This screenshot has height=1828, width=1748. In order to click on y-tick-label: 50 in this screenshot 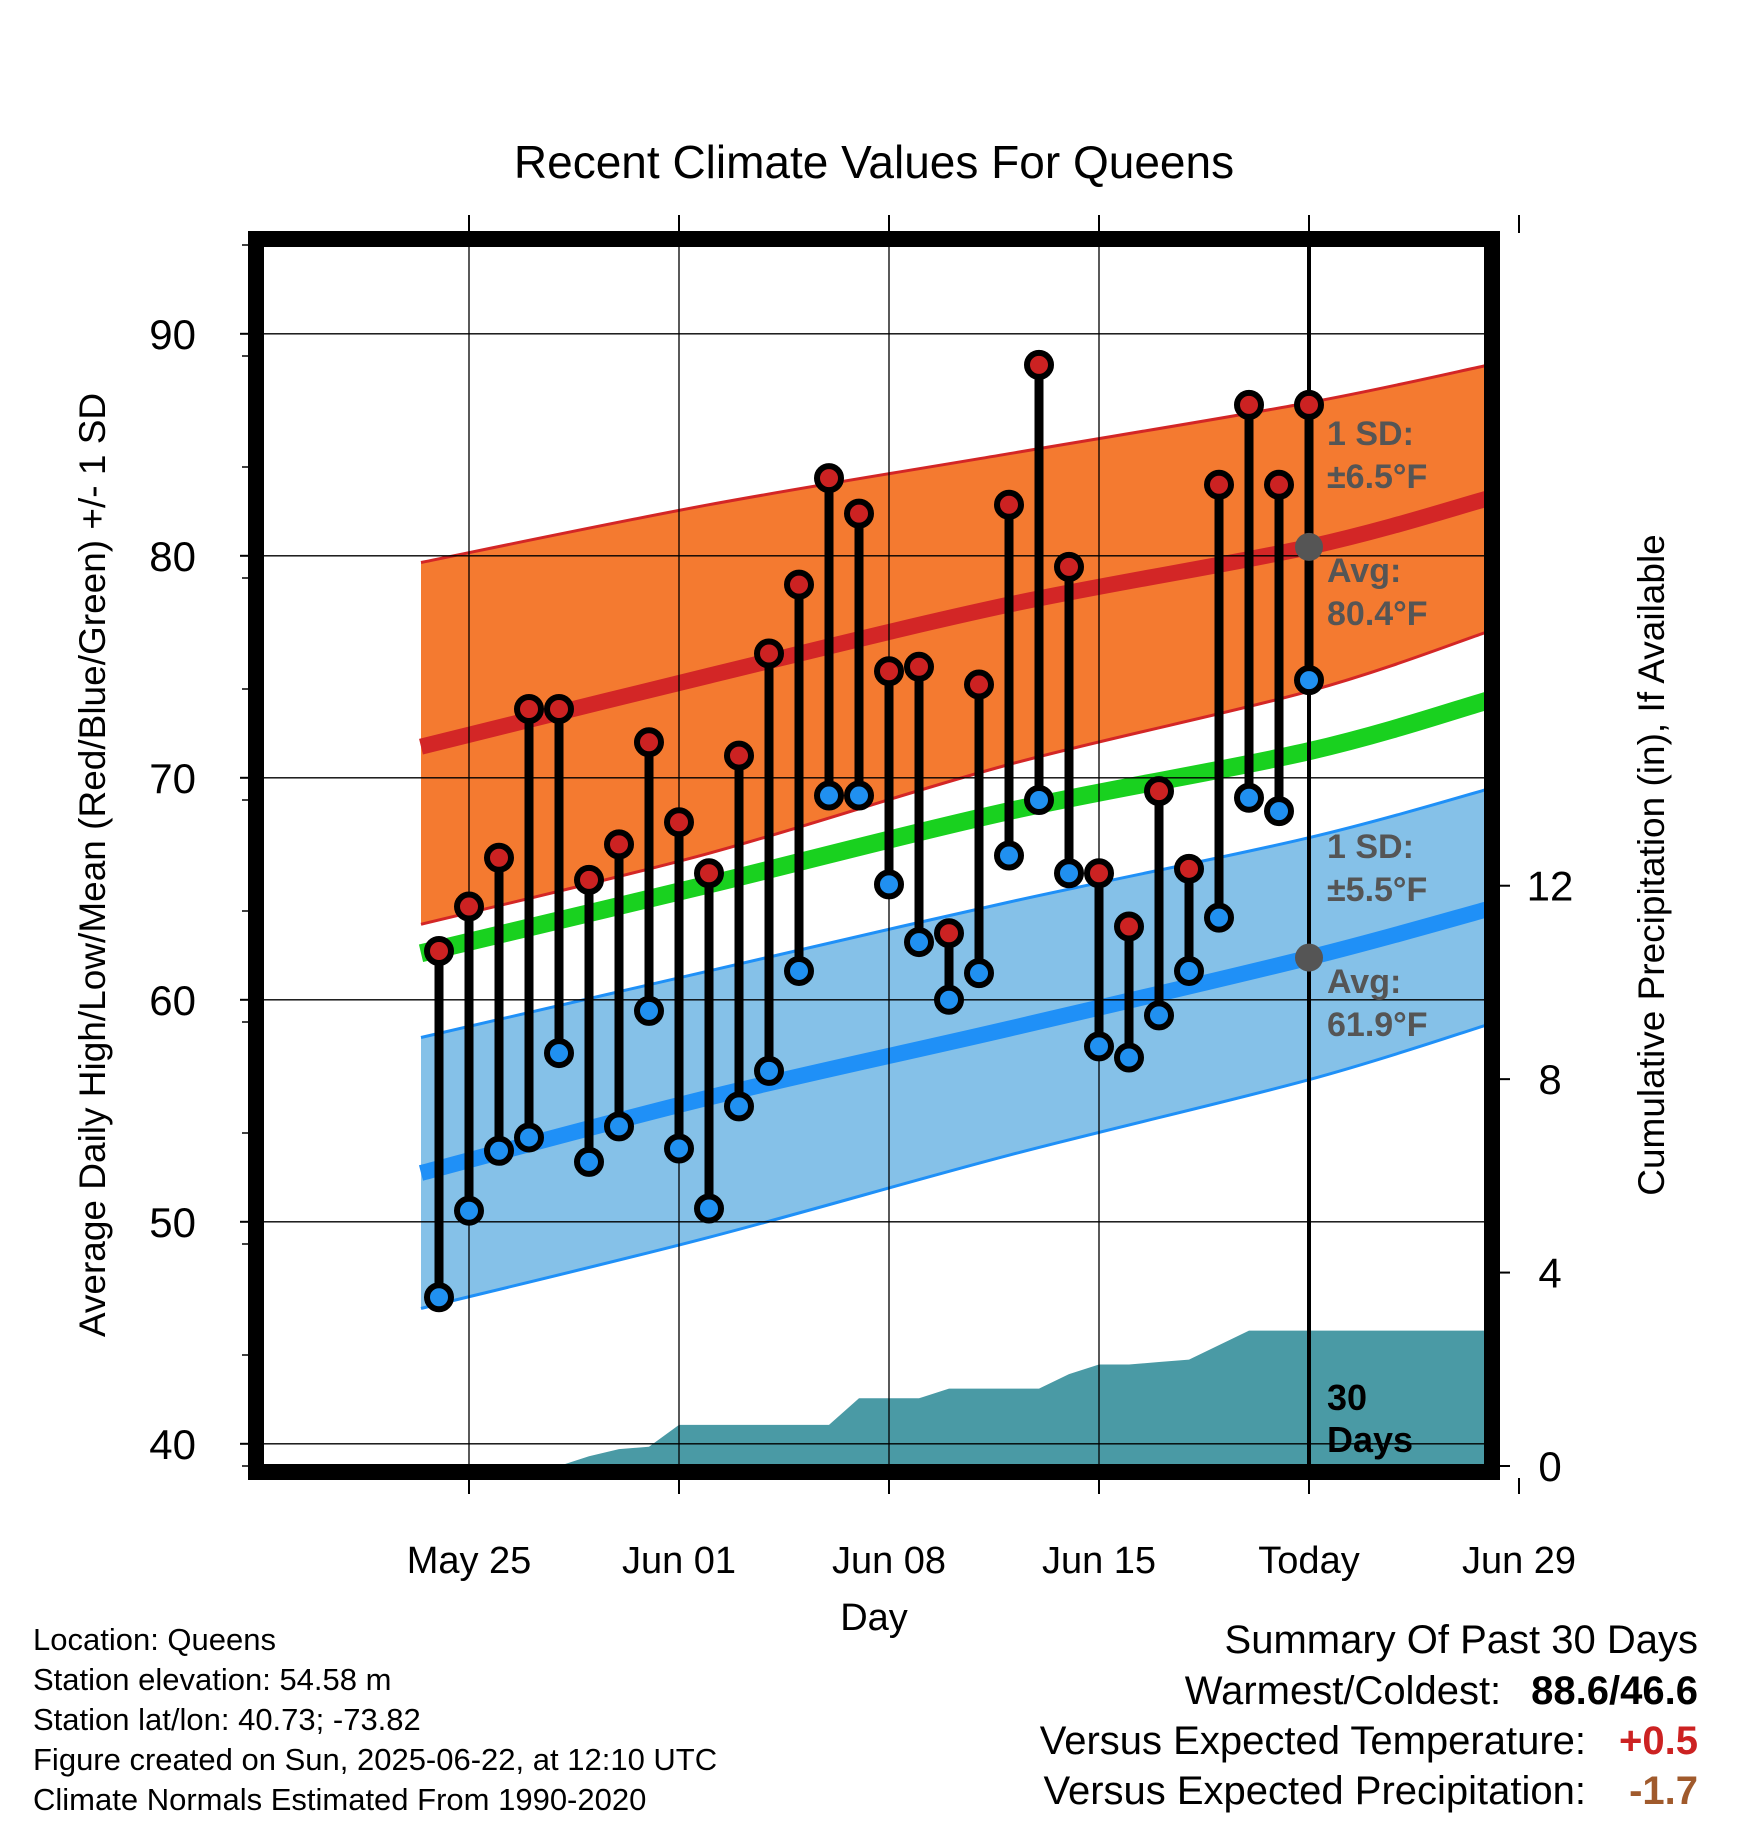, I will do `click(172, 1222)`.